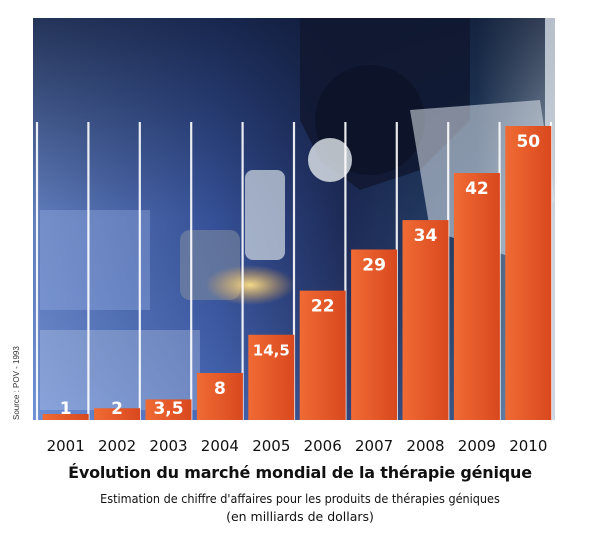 Image resolution: width=600 pixels, height=546 pixels. What do you see at coordinates (477, 446) in the screenshot?
I see `x-tick-label: 2009` at bounding box center [477, 446].